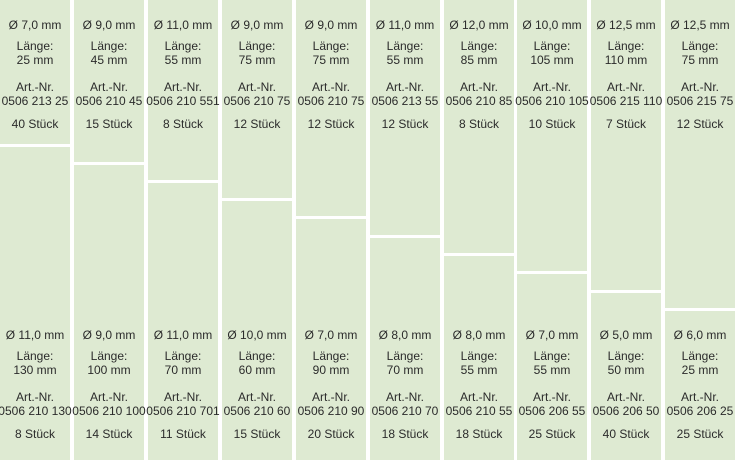 This screenshot has width=736, height=460. Describe the element at coordinates (183, 411) in the screenshot. I see `art-nr-value: 0506 210 701` at that location.